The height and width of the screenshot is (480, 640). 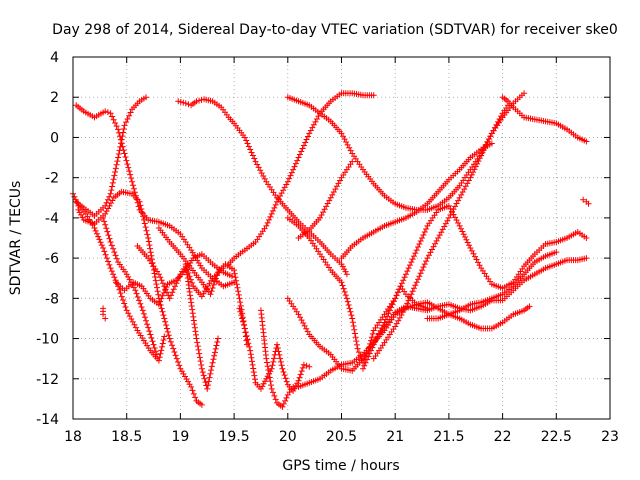 What do you see at coordinates (52, 179) in the screenshot?
I see `y-tick-label: -2` at bounding box center [52, 179].